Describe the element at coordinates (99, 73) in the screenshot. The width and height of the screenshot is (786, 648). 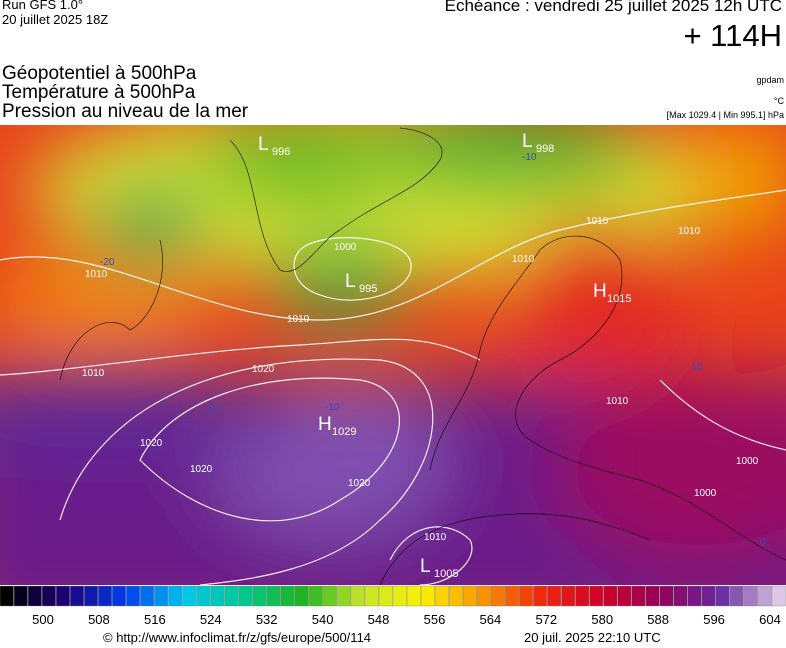
I see `title-line: Géopotentiel à 500hPa` at that location.